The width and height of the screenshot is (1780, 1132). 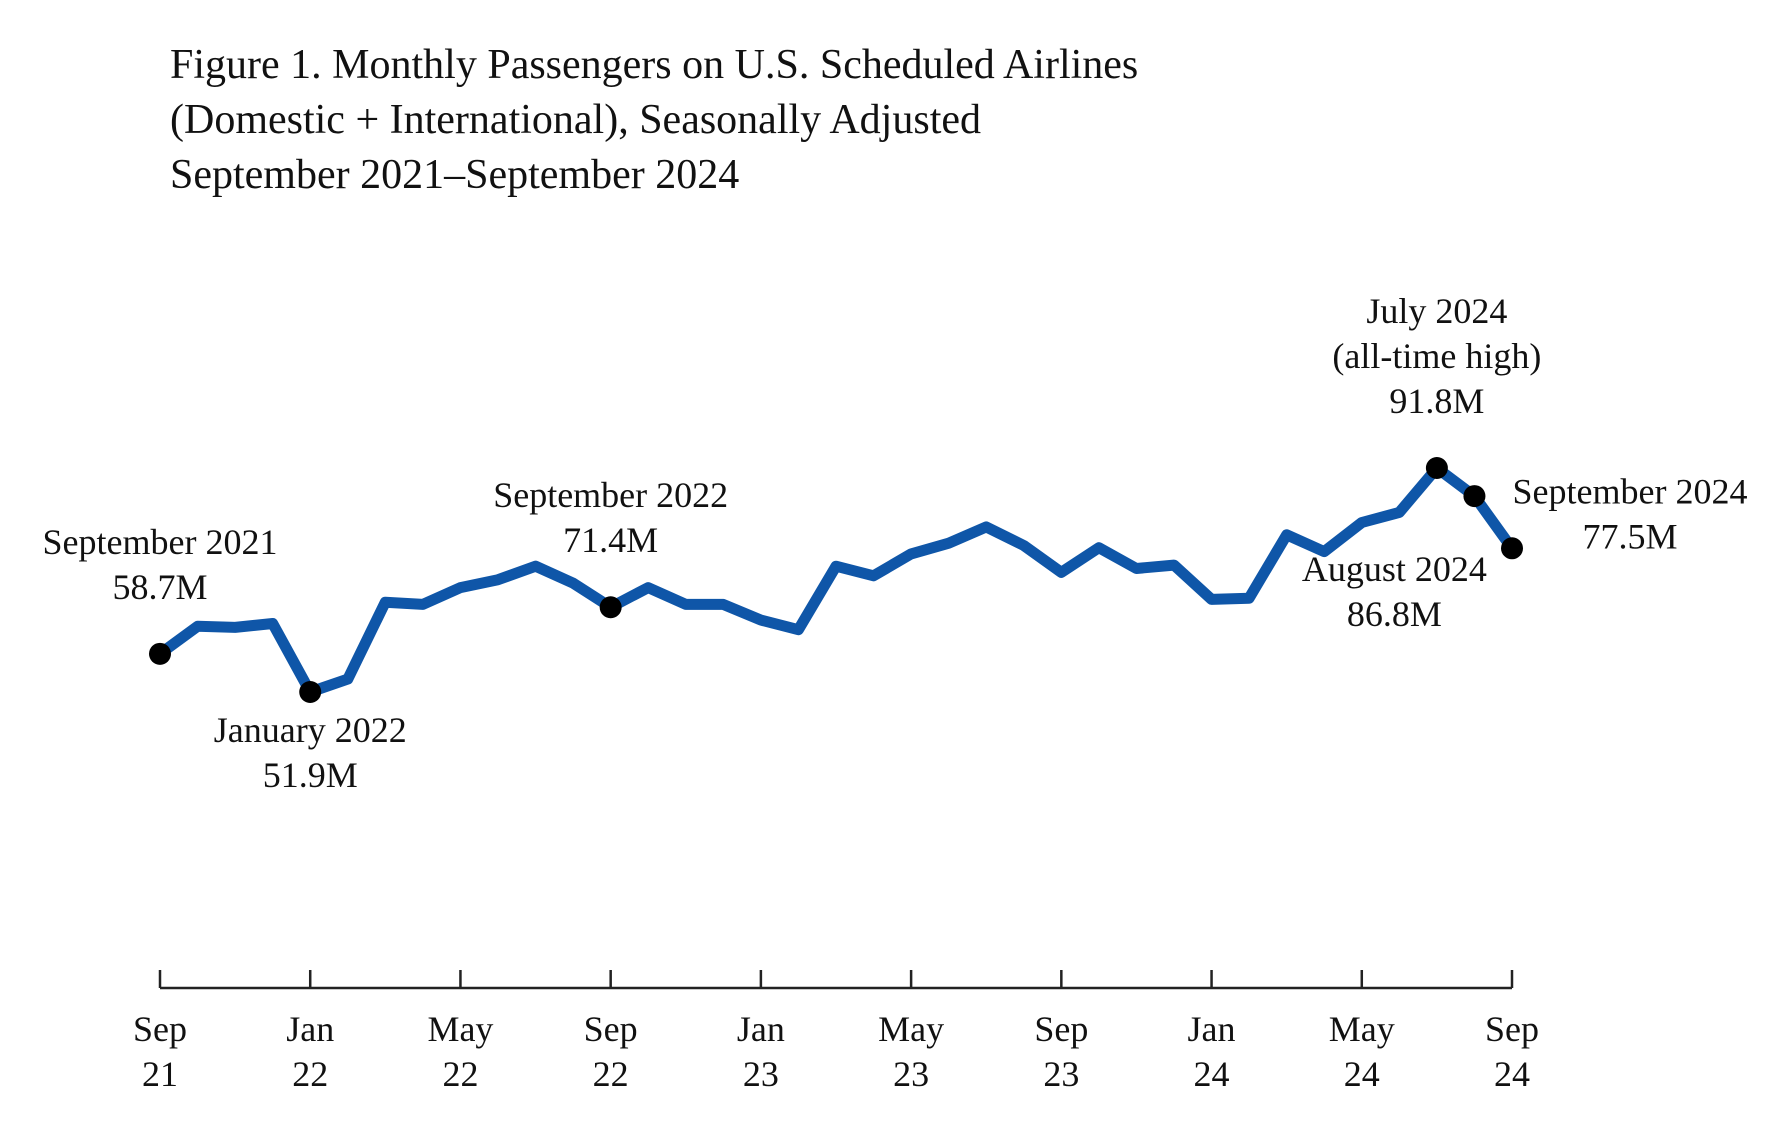 What do you see at coordinates (160, 542) in the screenshot?
I see `annotation-line: September 2021` at bounding box center [160, 542].